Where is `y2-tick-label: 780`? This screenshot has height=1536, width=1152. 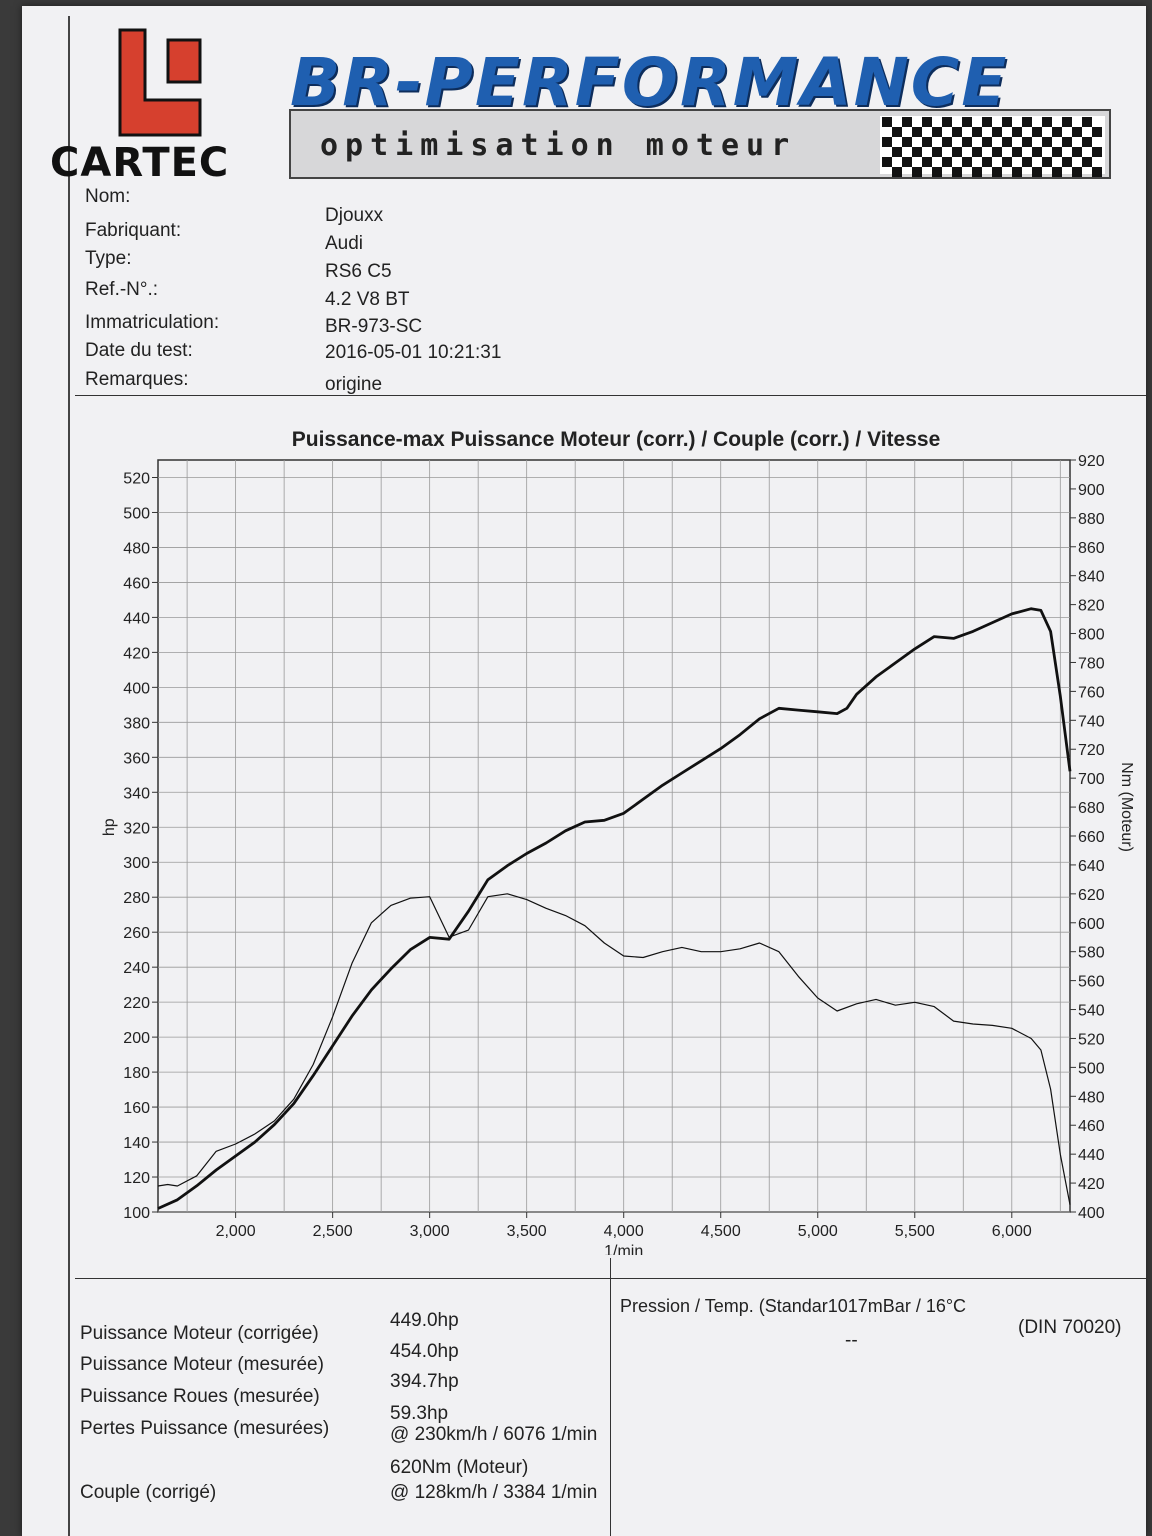 y2-tick-label: 780 is located at coordinates (1091, 663).